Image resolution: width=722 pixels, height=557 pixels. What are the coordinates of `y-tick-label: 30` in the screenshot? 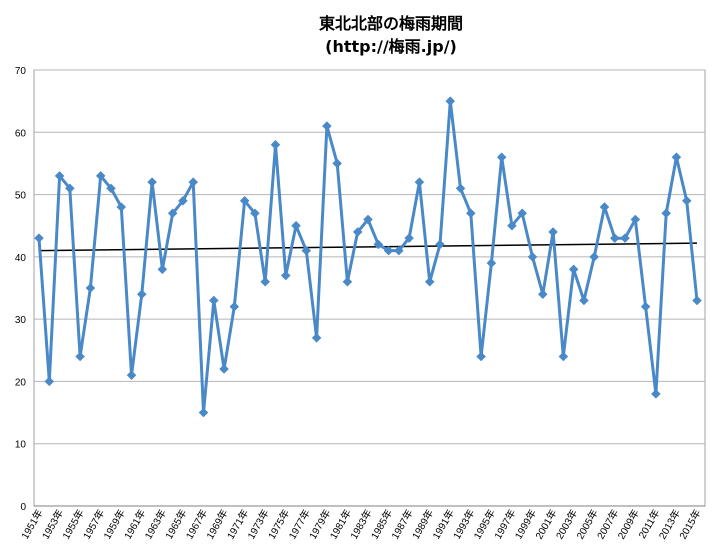 It's located at (21, 320).